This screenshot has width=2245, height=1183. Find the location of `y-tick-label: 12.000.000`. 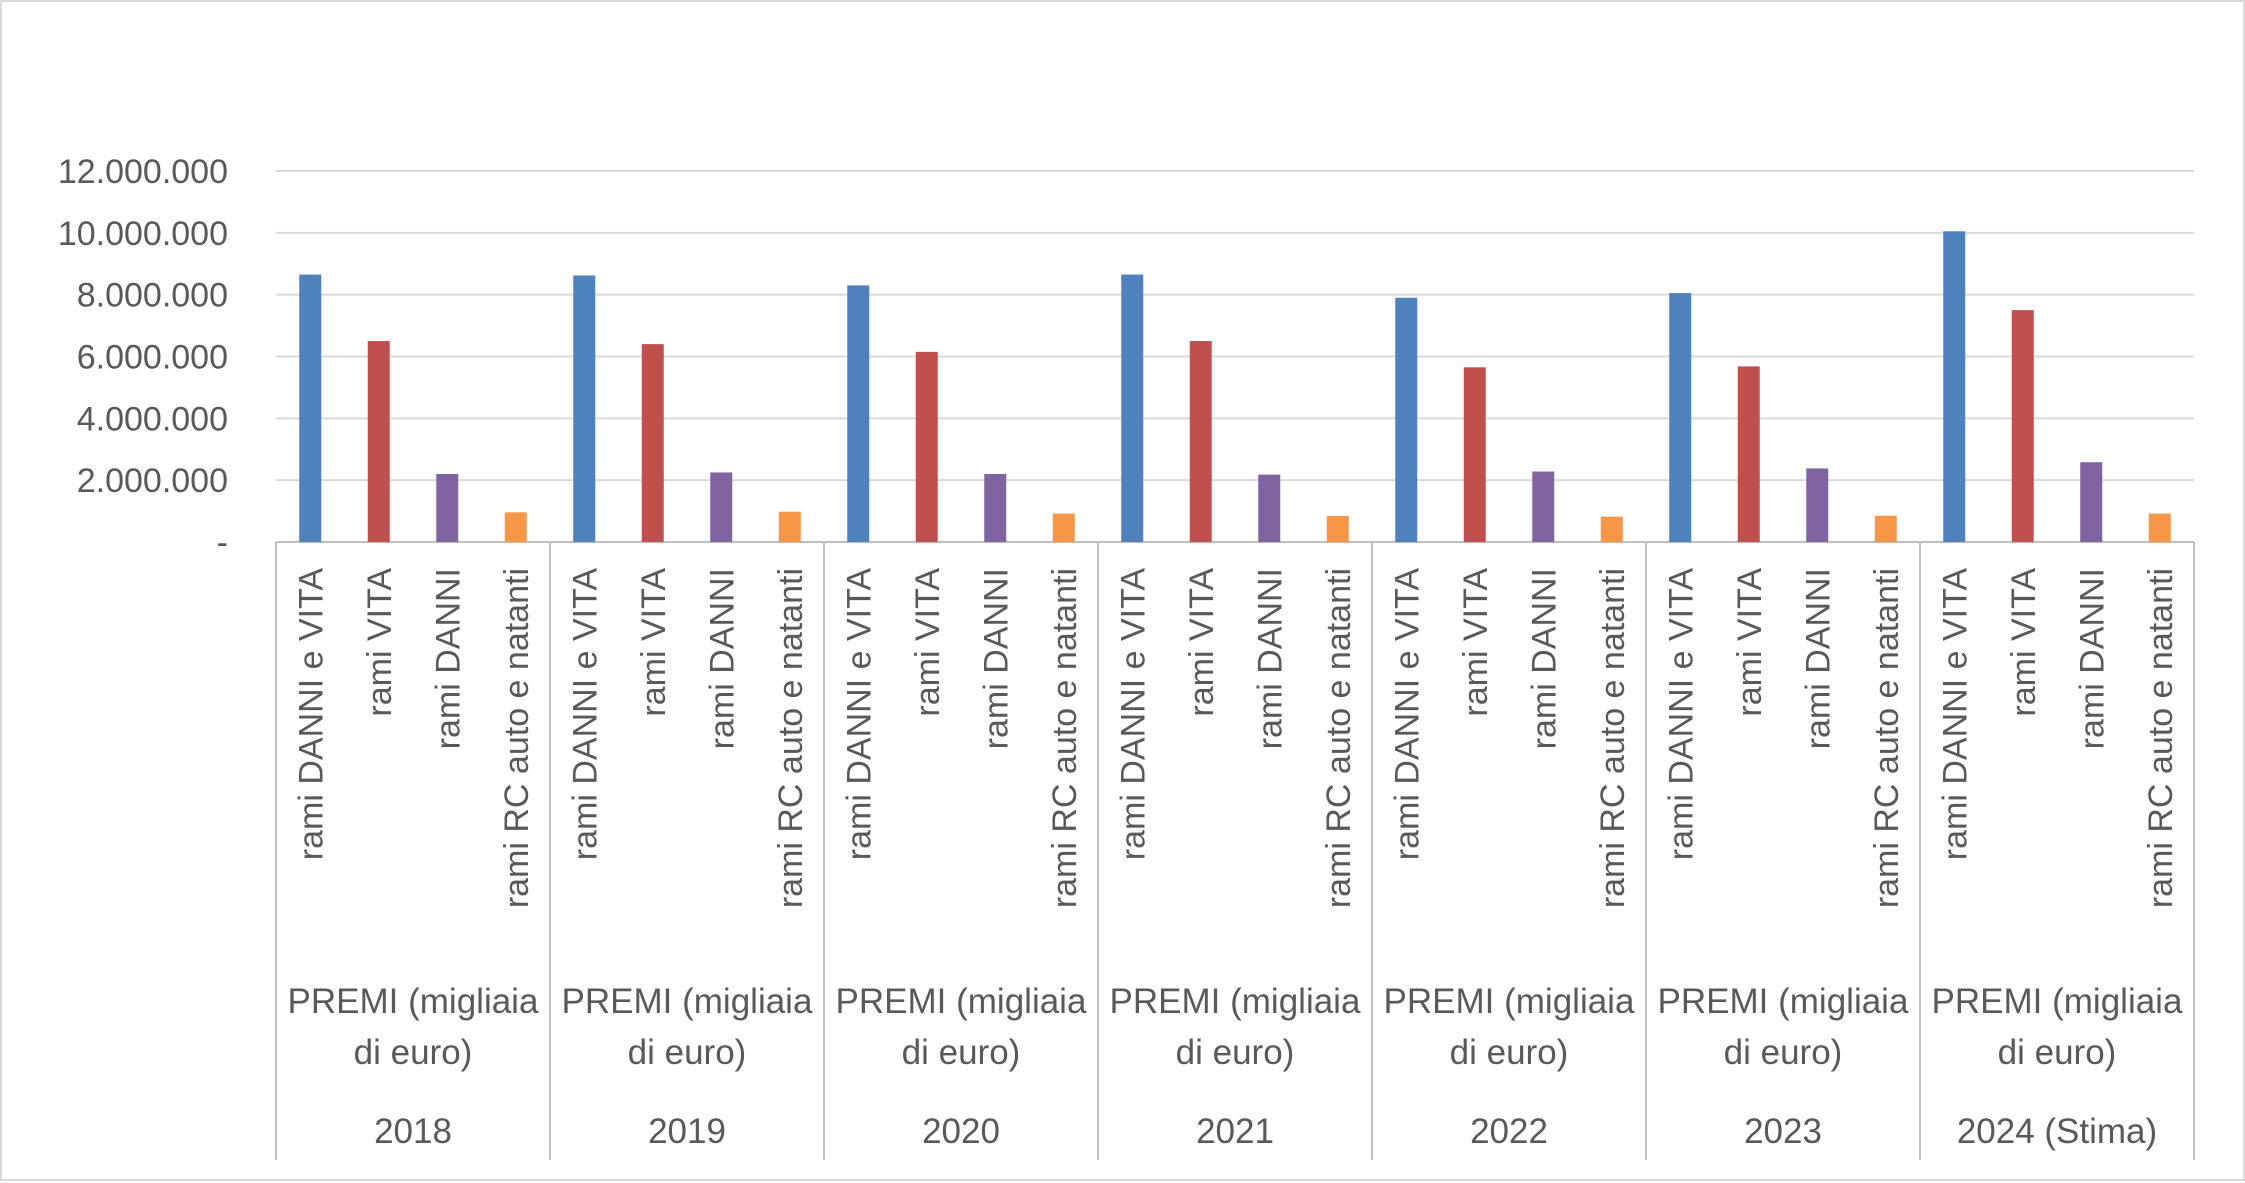

y-tick-label: 12.000.000 is located at coordinates (143, 172).